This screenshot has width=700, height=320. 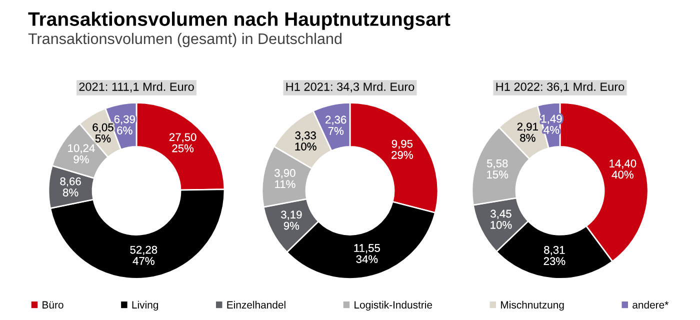 I want to click on data-label: 3,90 11%, so click(x=285, y=178).